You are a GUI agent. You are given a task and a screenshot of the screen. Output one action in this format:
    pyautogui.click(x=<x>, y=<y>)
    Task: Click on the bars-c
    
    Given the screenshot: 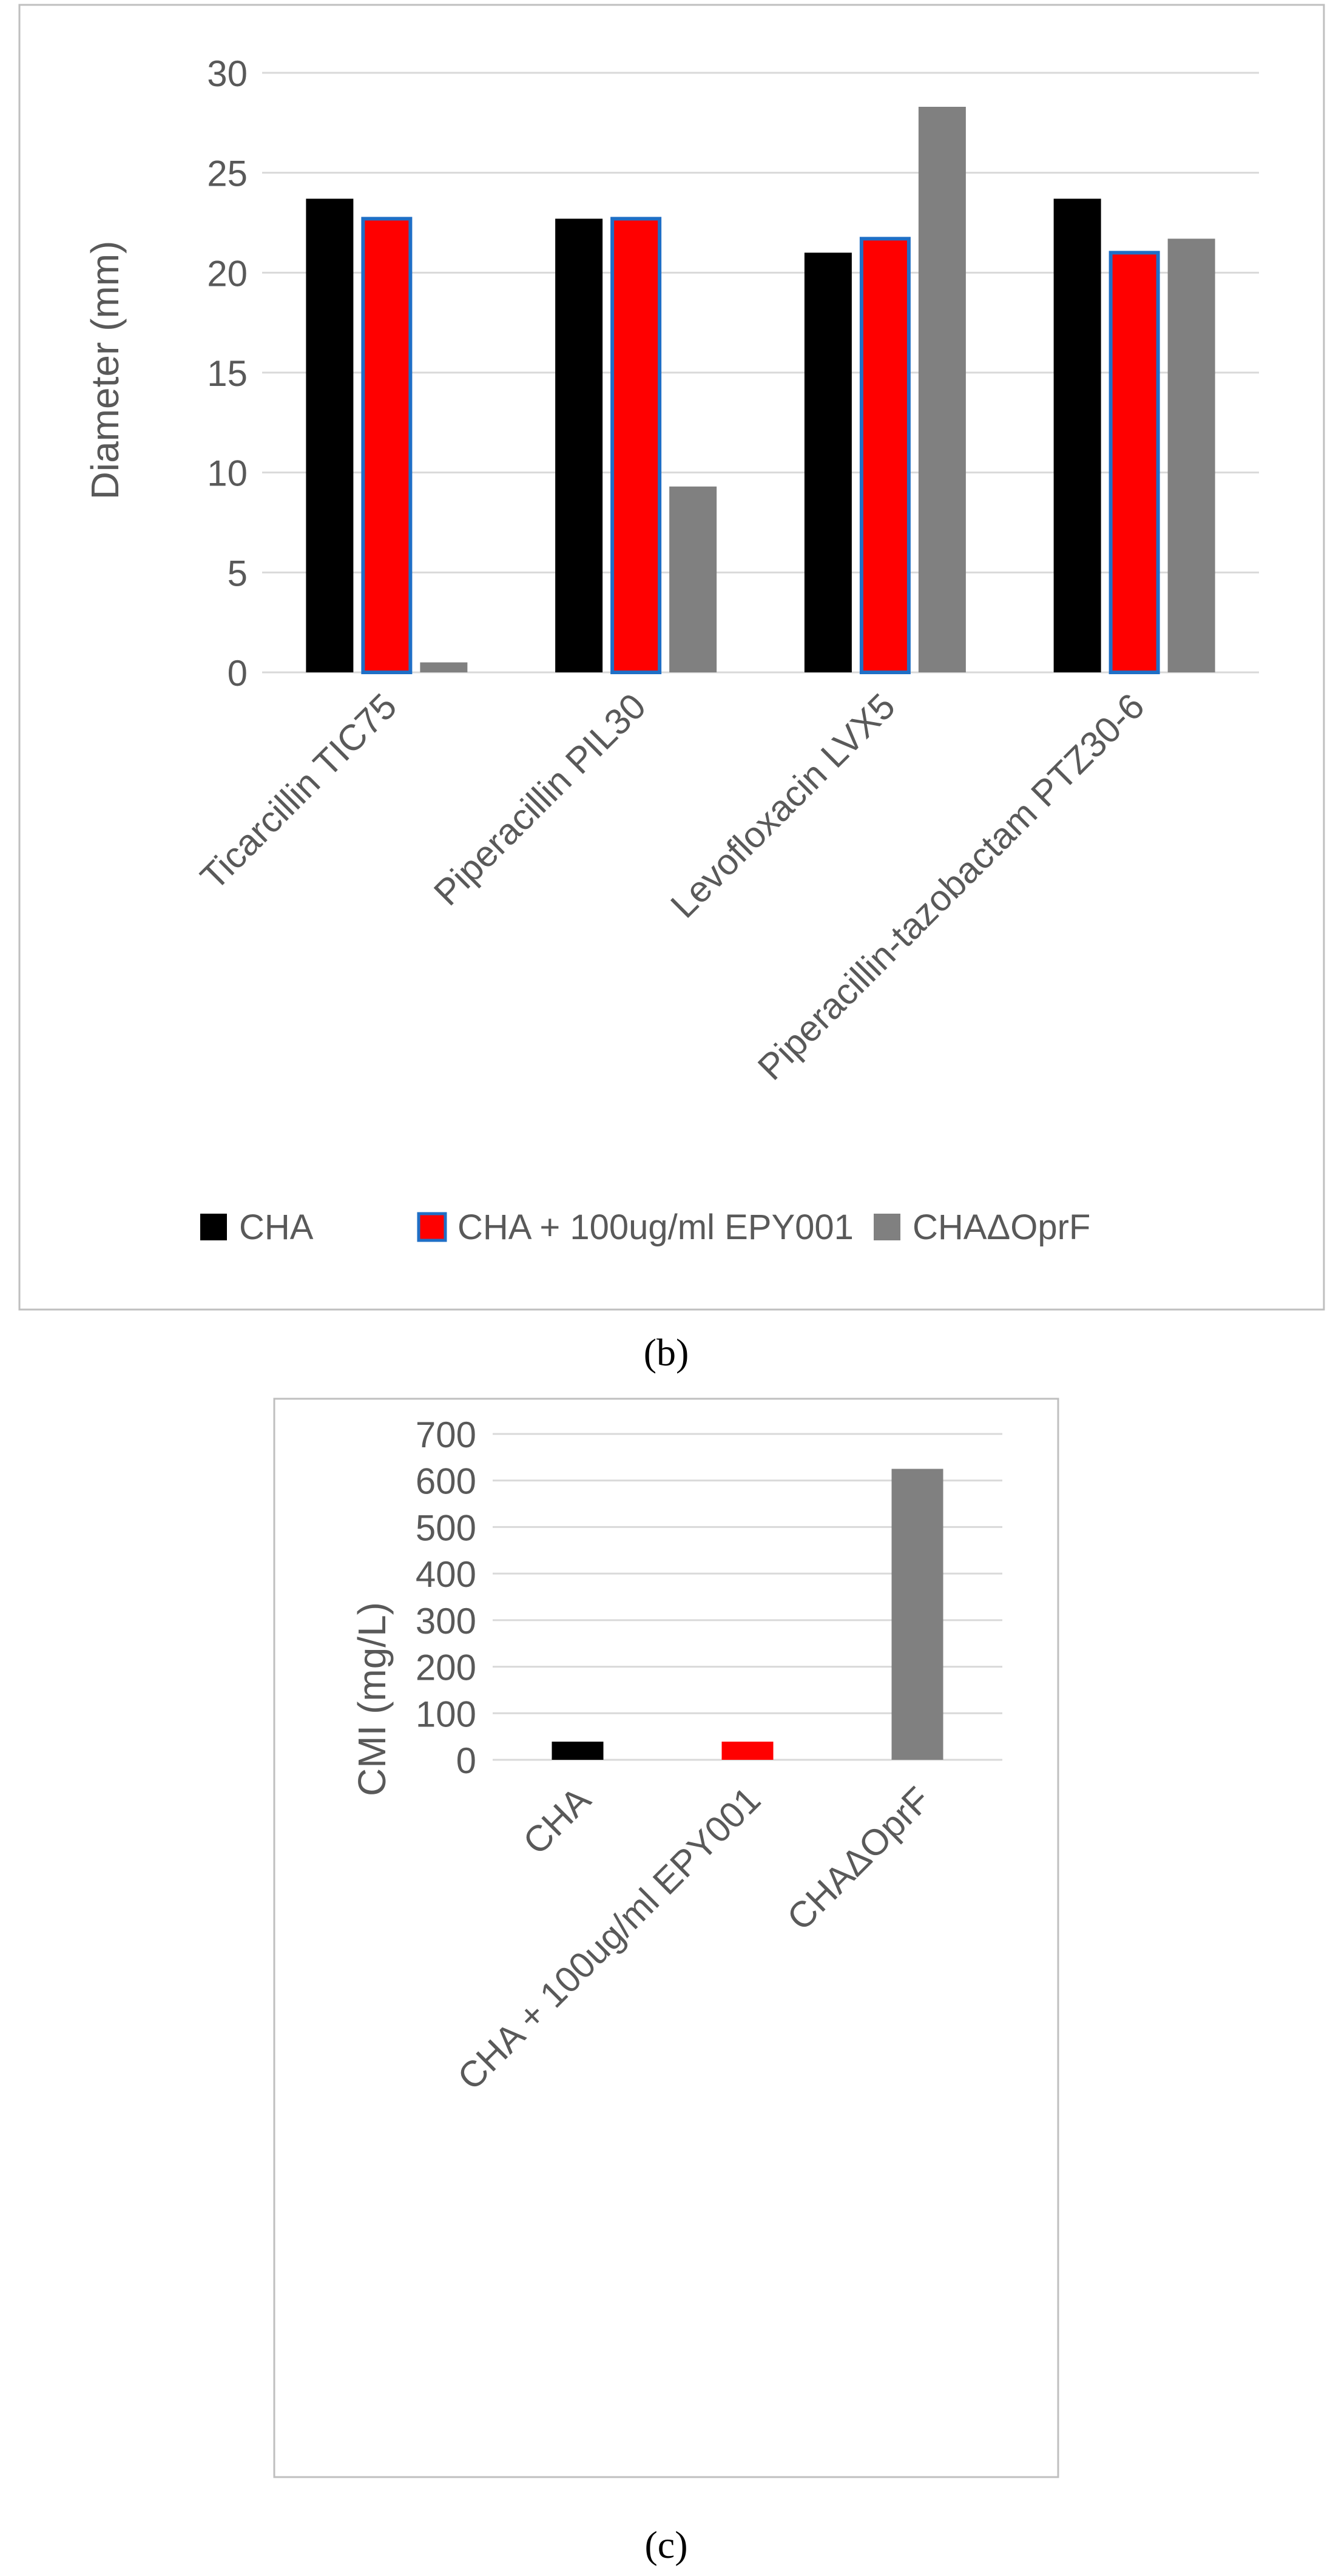 What is the action you would take?
    pyautogui.click(x=747, y=1614)
    